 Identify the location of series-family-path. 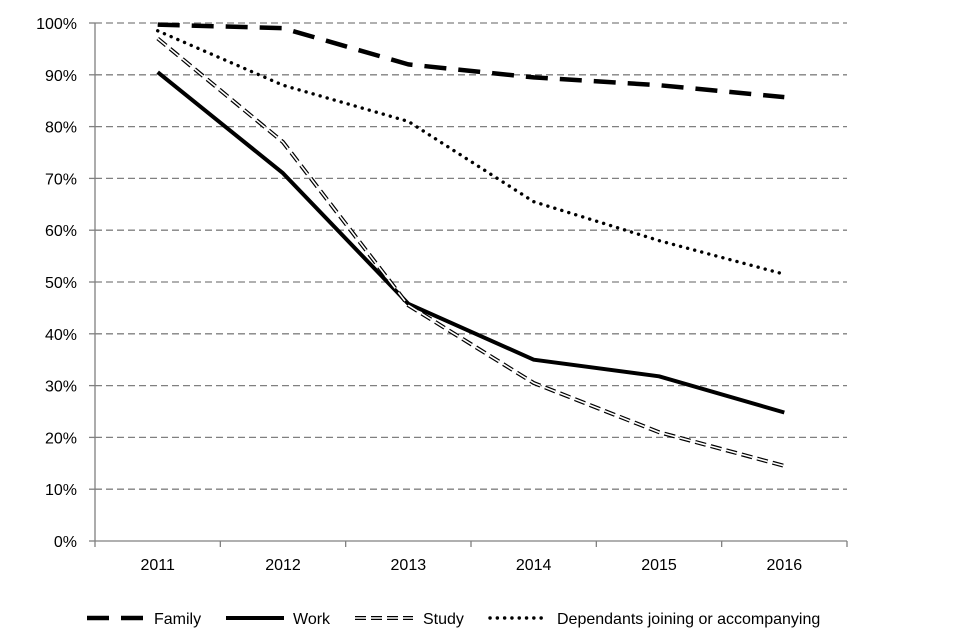
(471, 61).